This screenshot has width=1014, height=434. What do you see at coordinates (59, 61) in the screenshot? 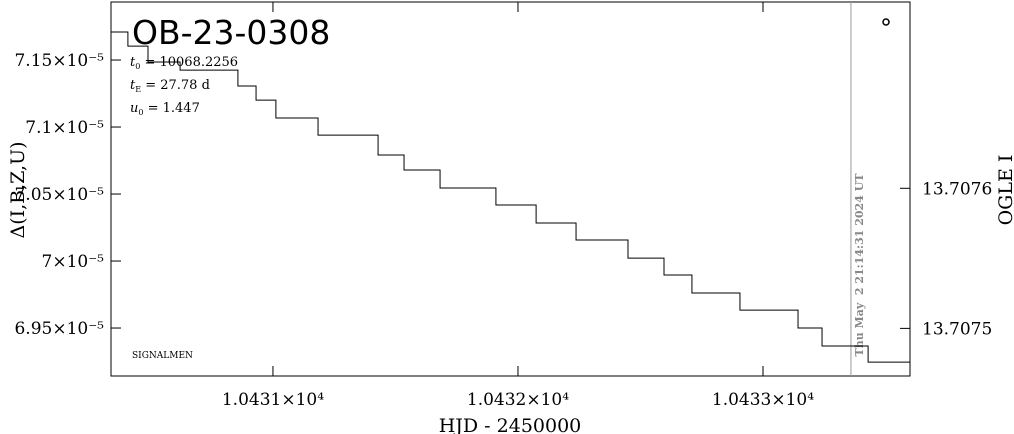
I see `y-tick-label: 7.15×10⁻⁵` at bounding box center [59, 61].